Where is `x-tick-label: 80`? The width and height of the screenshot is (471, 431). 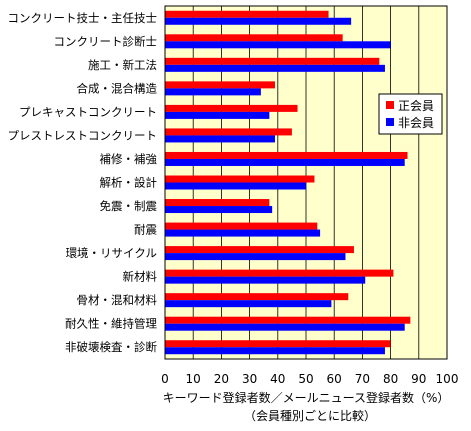 x-tick-label: 80 is located at coordinates (390, 379).